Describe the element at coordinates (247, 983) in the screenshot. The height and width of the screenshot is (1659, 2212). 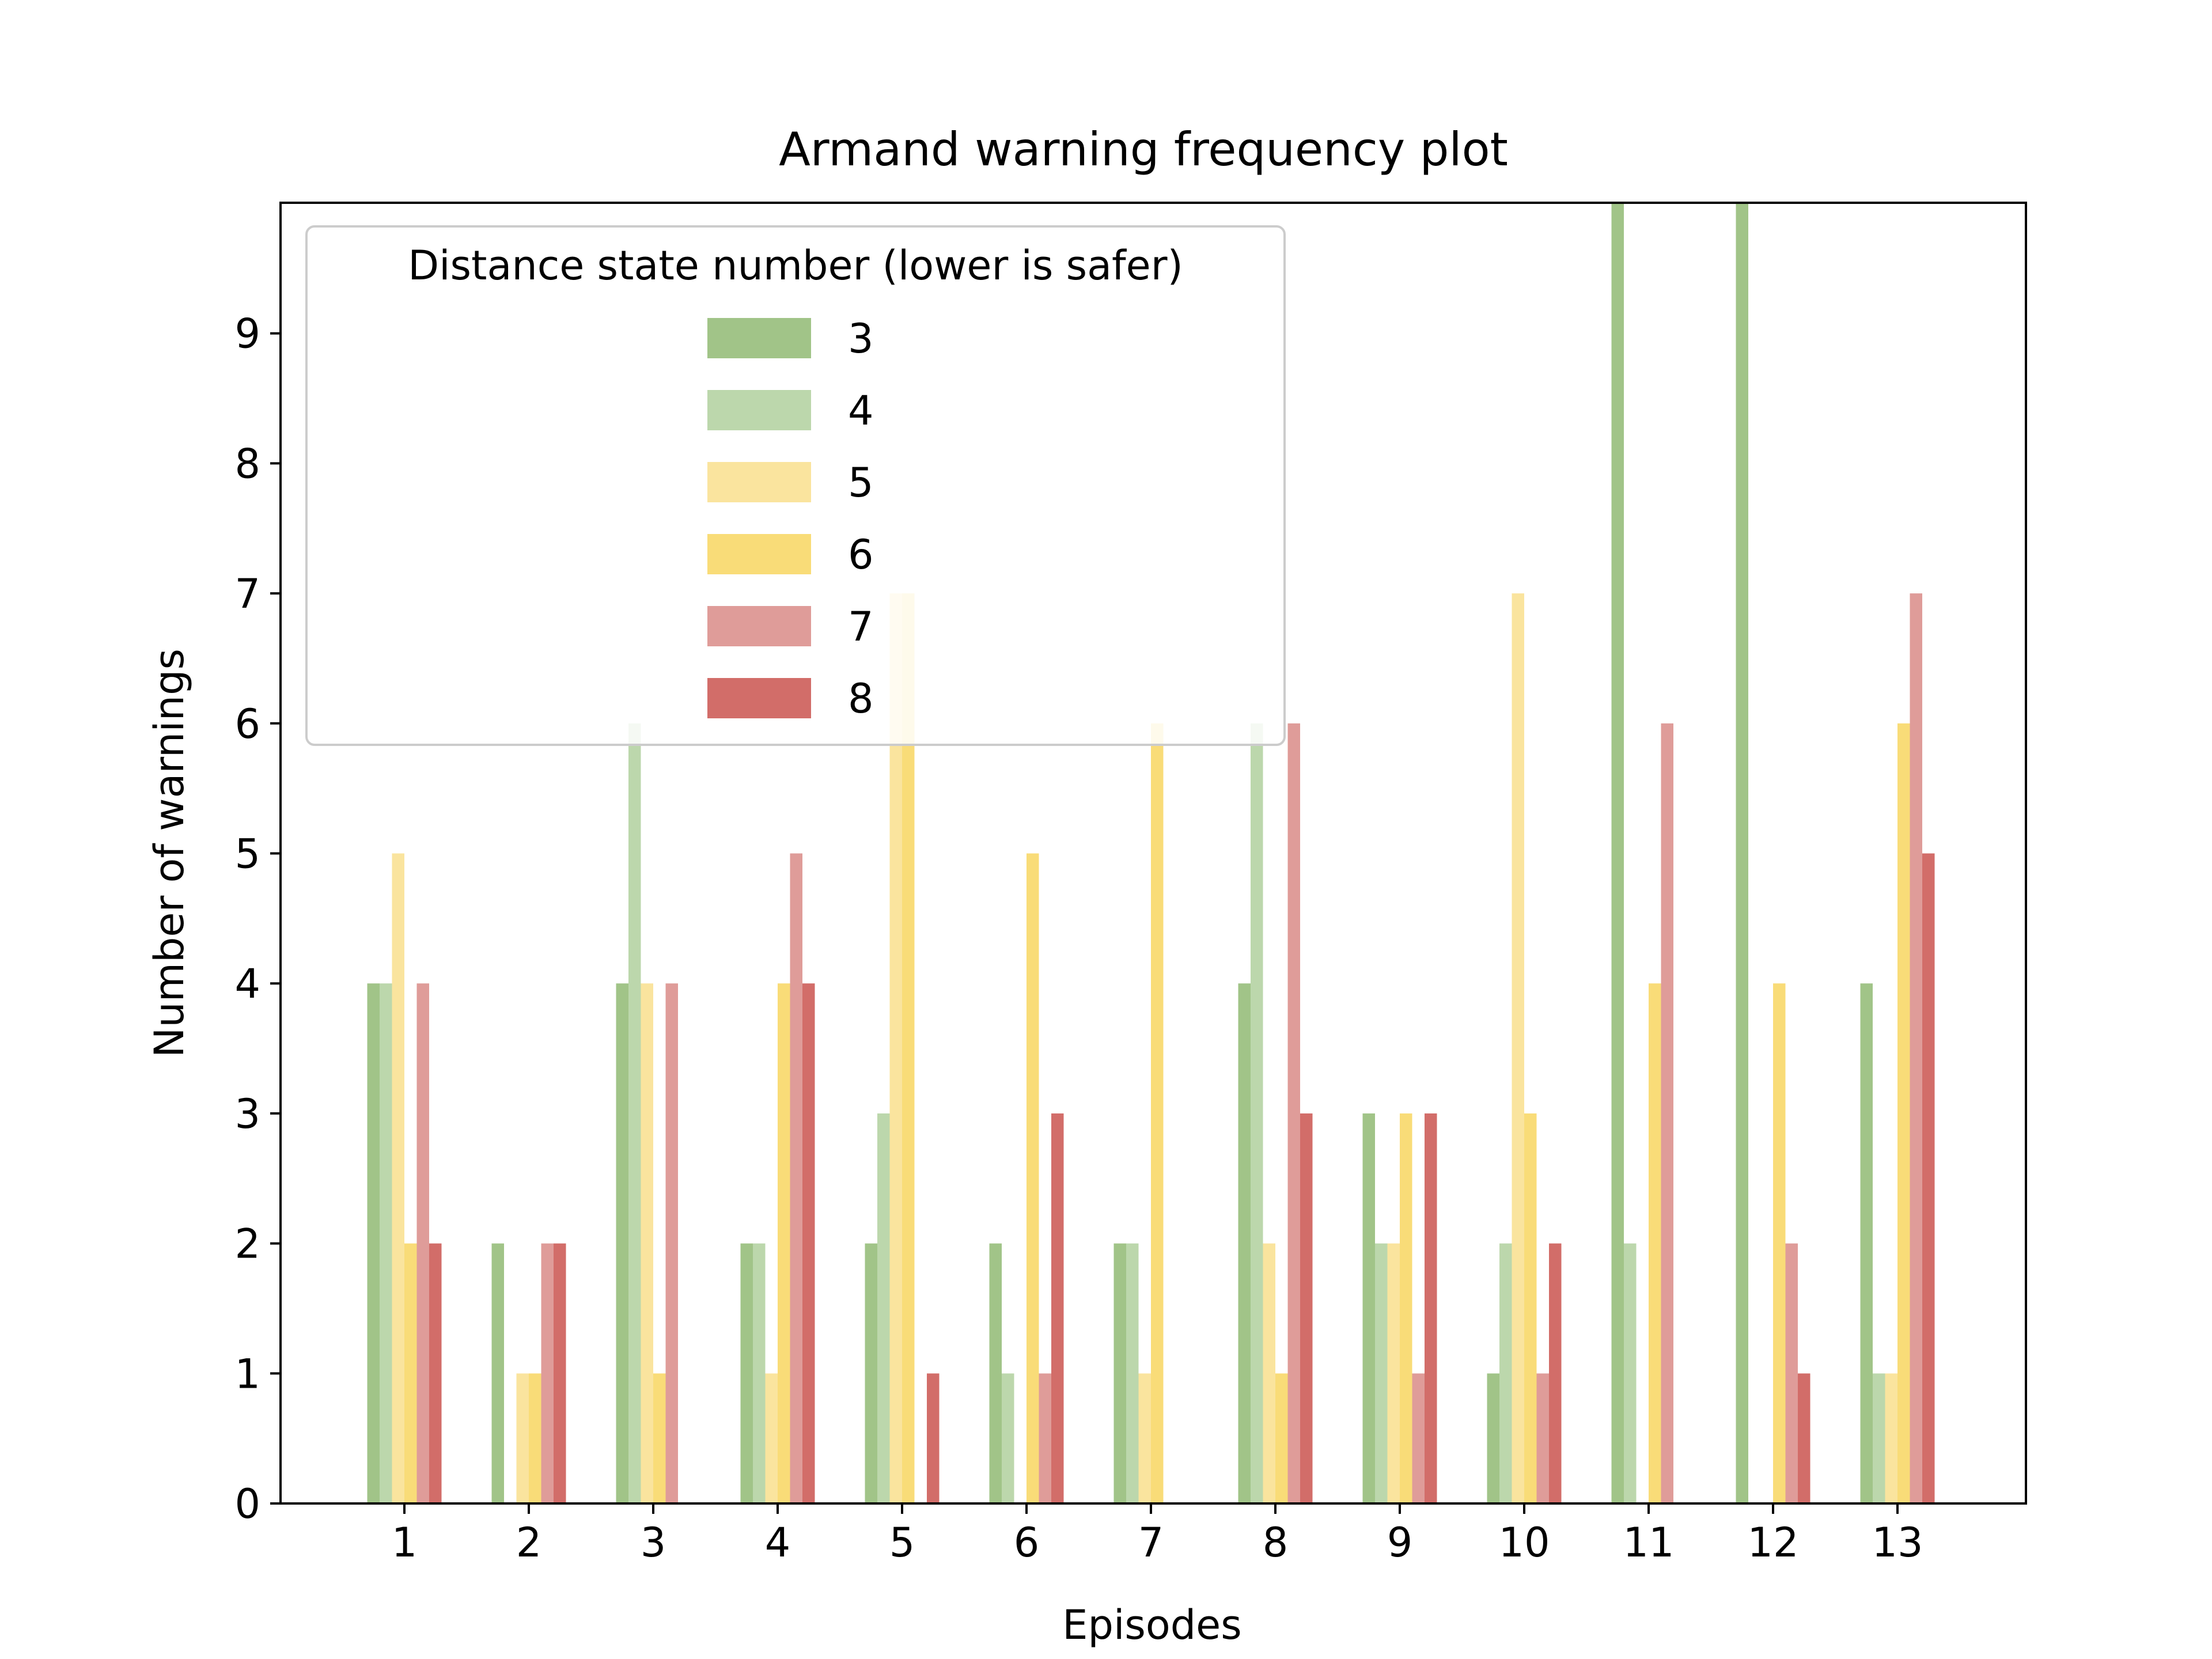
I see `y-tick-label: 4` at that location.